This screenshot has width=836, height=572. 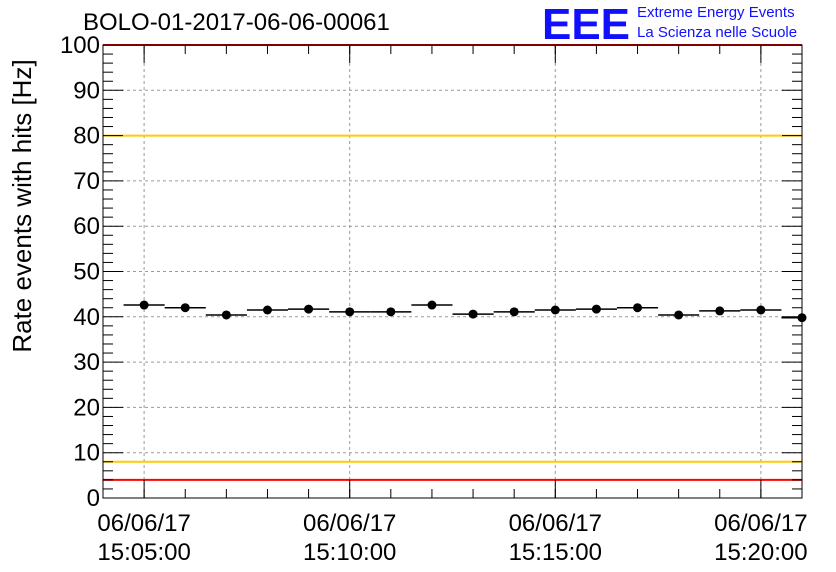 I want to click on x-tick-time: 15:15:00, so click(x=555, y=552).